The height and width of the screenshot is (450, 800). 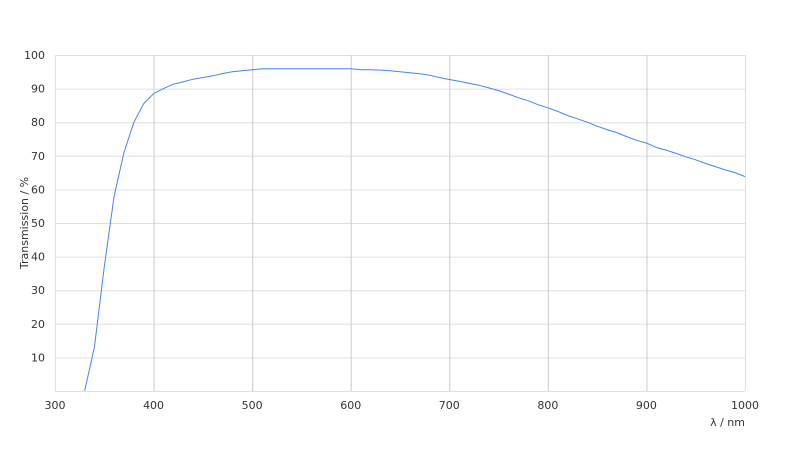 I want to click on x-tick-label: 400, so click(x=153, y=405).